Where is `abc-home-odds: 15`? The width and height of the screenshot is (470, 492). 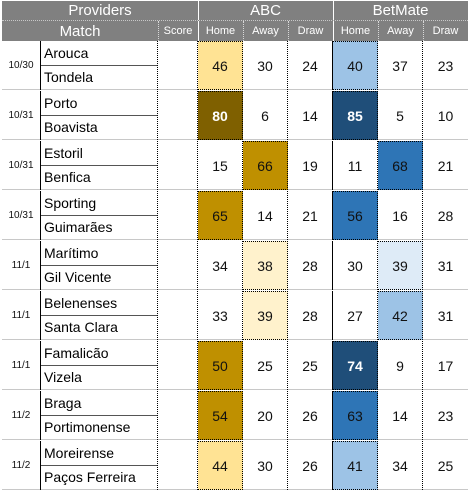
abc-home-odds: 15 is located at coordinates (220, 165).